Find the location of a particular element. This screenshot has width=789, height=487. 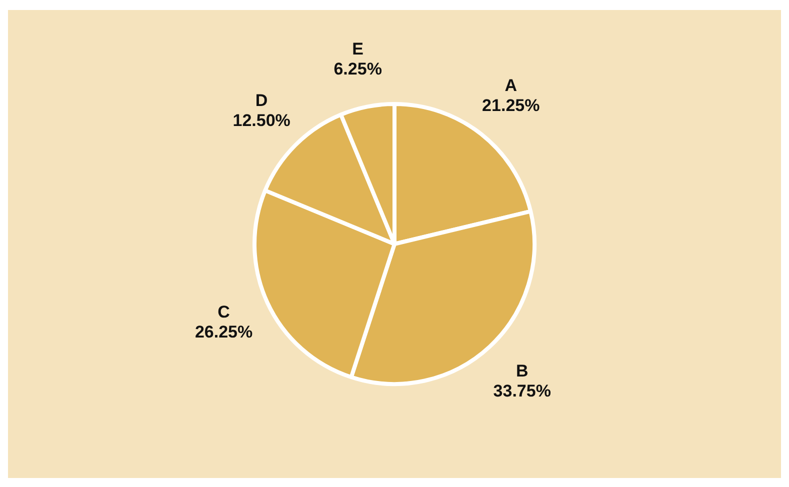

data-label: 26.25% is located at coordinates (223, 332).